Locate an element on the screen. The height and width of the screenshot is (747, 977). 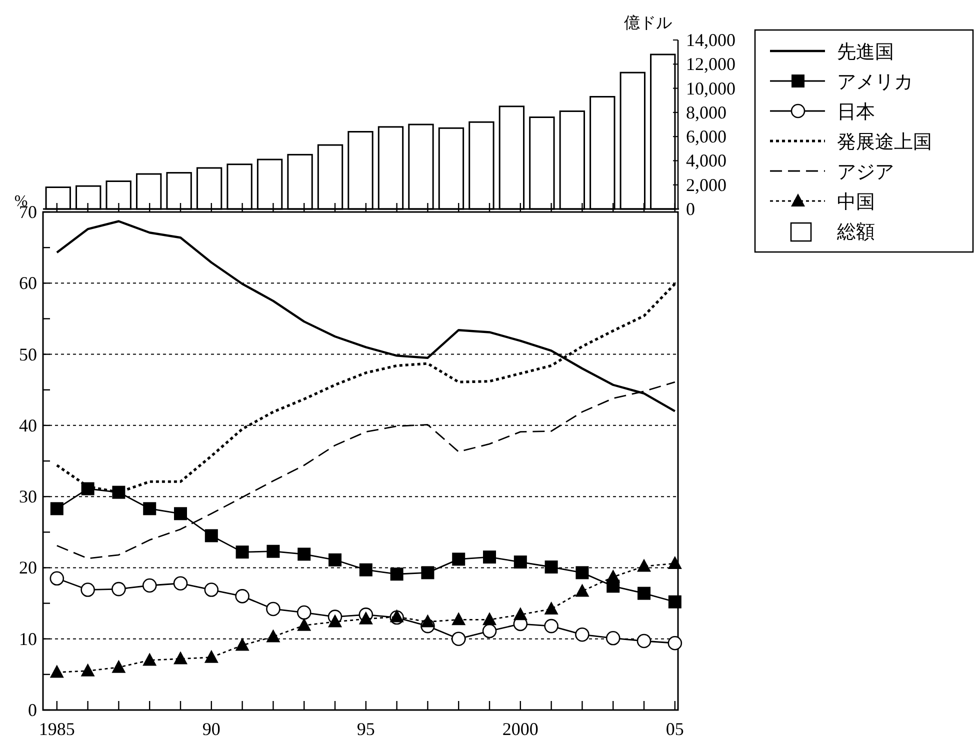
y-tick-label: 6,000 is located at coordinates (706, 136).